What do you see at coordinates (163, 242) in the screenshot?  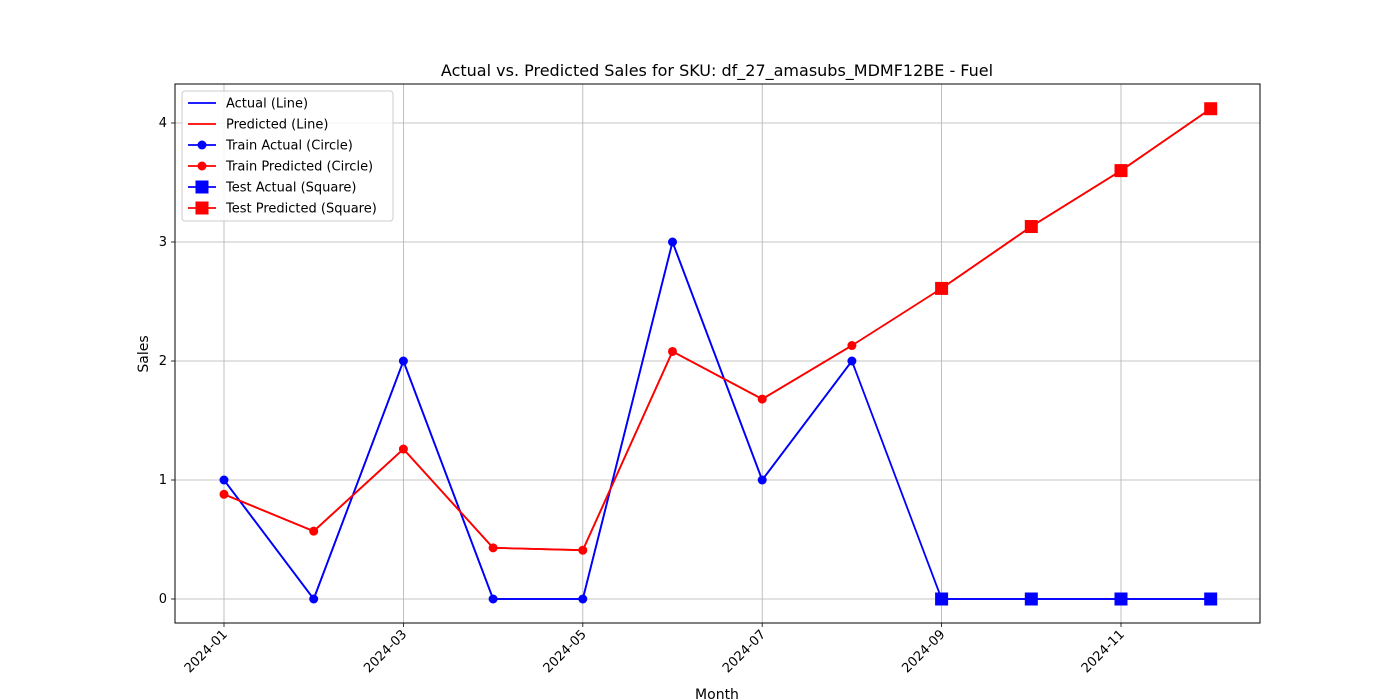 I see `y-tick-label: 3` at bounding box center [163, 242].